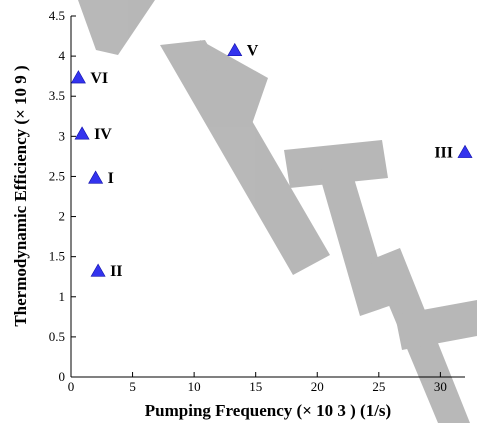 The image size is (477, 423). Describe the element at coordinates (378, 386) in the screenshot. I see `x-tick-label: 25` at that location.